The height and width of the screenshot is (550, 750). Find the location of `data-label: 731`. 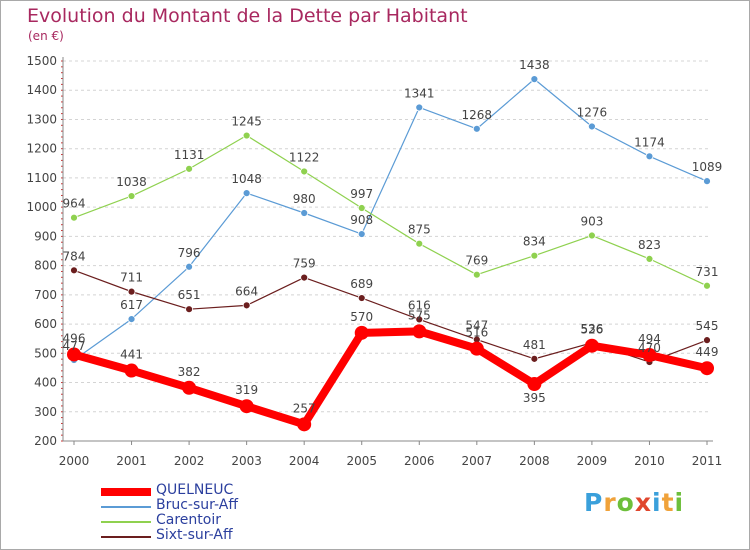

data-label: 731 is located at coordinates (707, 272).